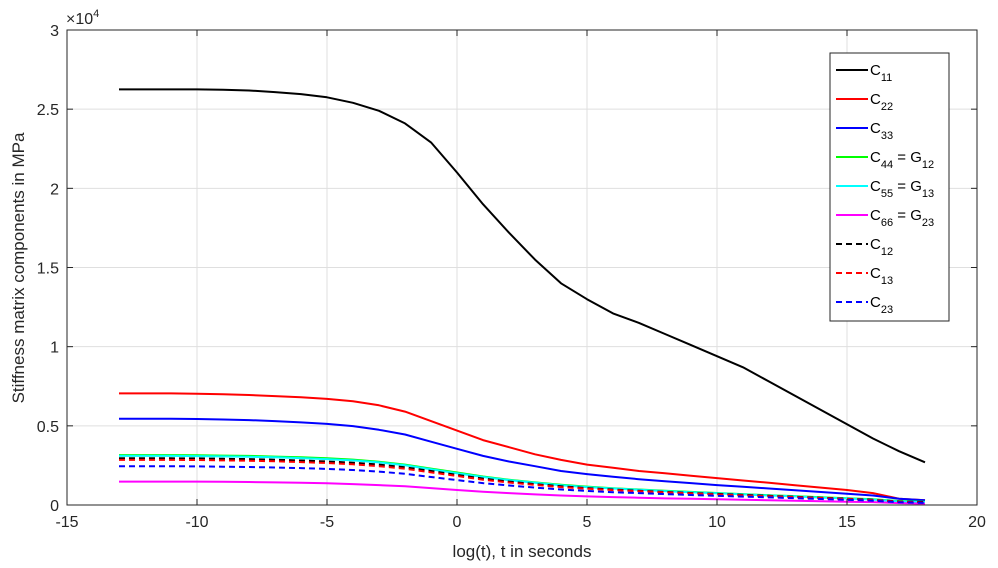  I want to click on y-tick-label: 0, so click(54, 506).